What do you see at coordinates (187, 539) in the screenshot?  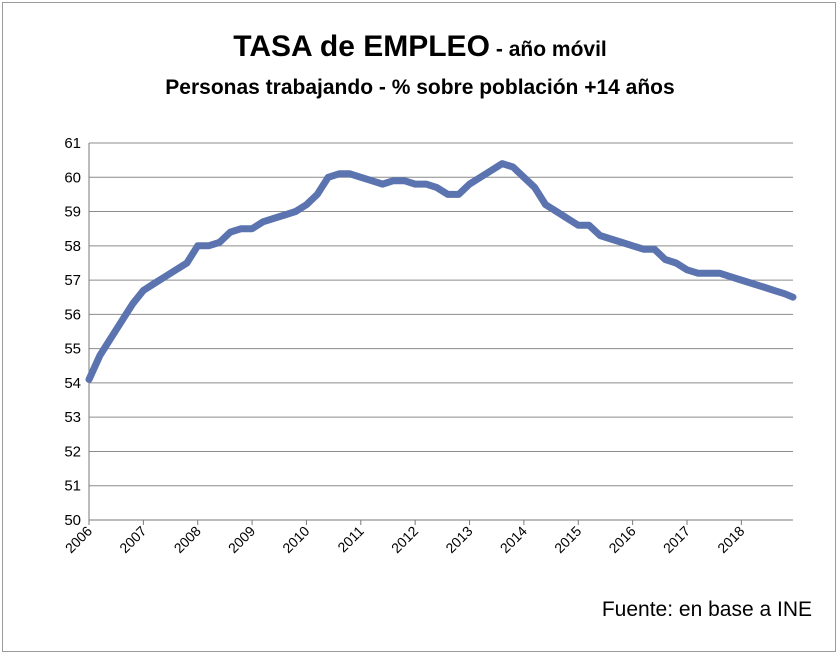 I see `x-tick-label: 2008` at bounding box center [187, 539].